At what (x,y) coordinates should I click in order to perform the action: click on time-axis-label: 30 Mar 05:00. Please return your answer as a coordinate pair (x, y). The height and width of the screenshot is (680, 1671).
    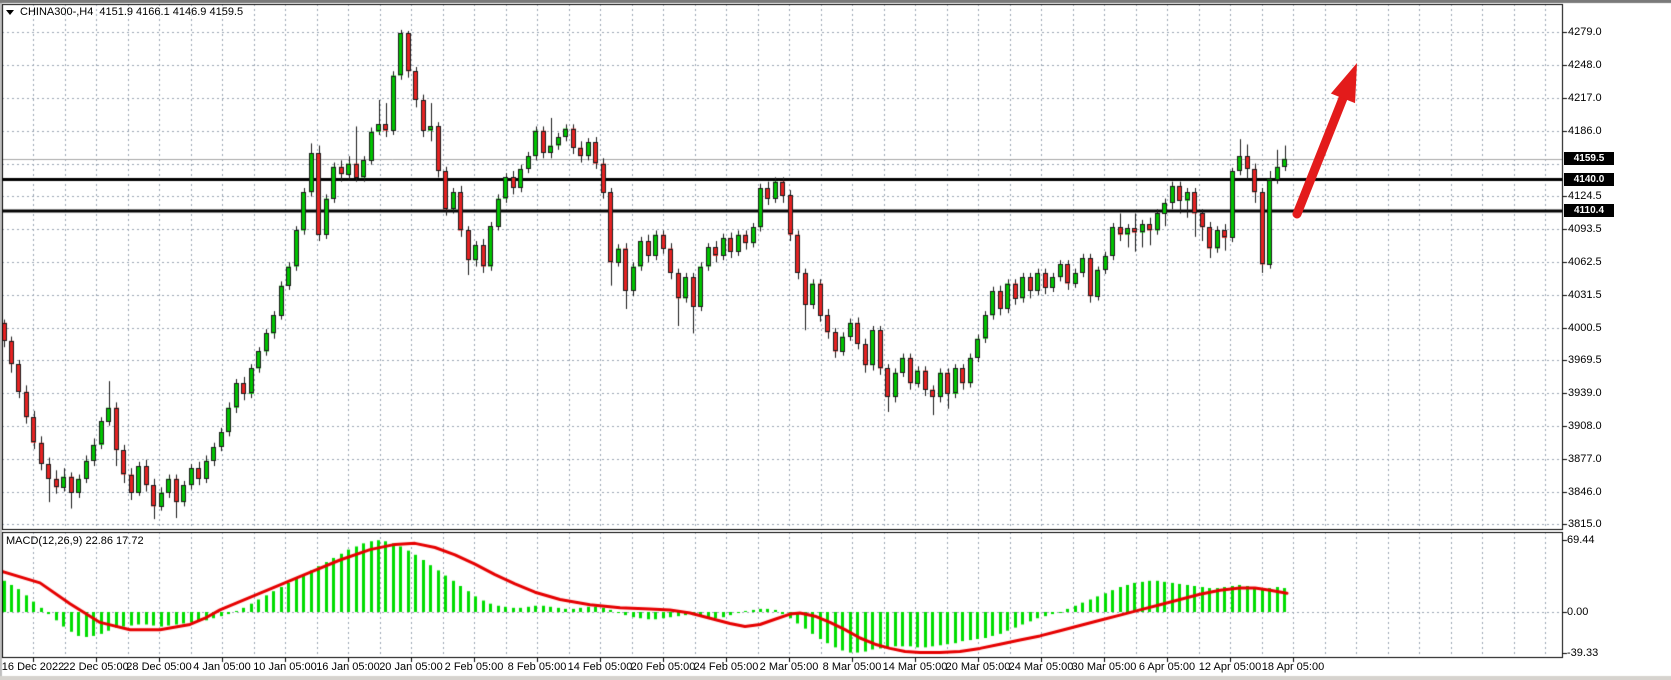
    Looking at the image, I should click on (1104, 667).